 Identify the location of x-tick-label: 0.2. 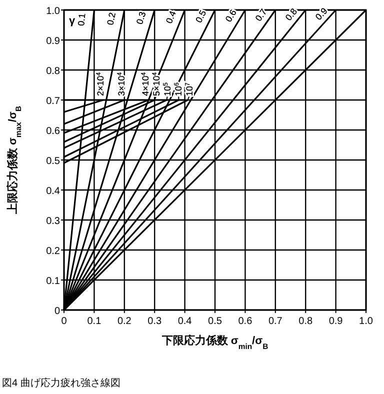
(124, 321).